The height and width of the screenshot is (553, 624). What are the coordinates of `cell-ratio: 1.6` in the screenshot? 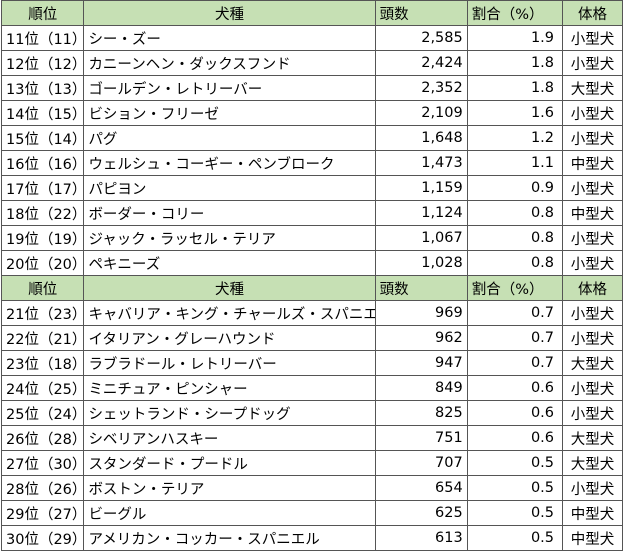 It's located at (515, 113).